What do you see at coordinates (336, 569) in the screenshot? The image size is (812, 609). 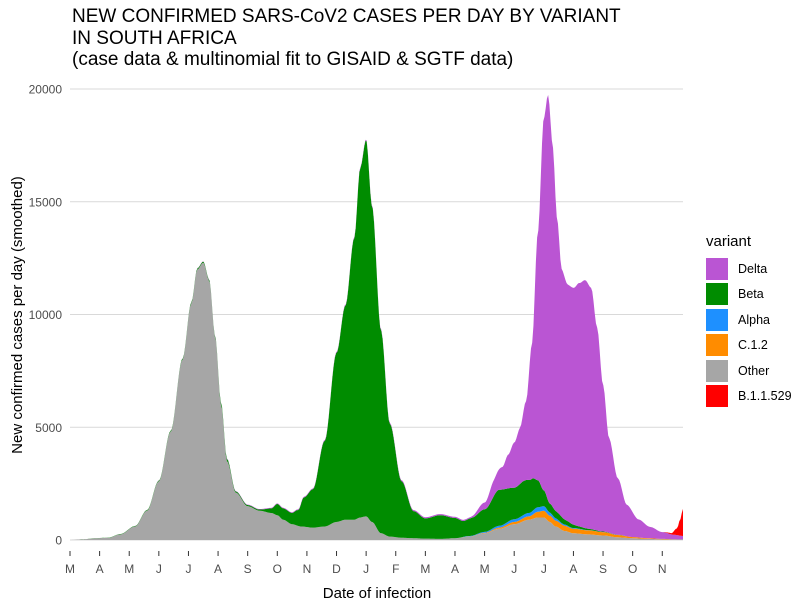 I see `x-tick-label: D` at bounding box center [336, 569].